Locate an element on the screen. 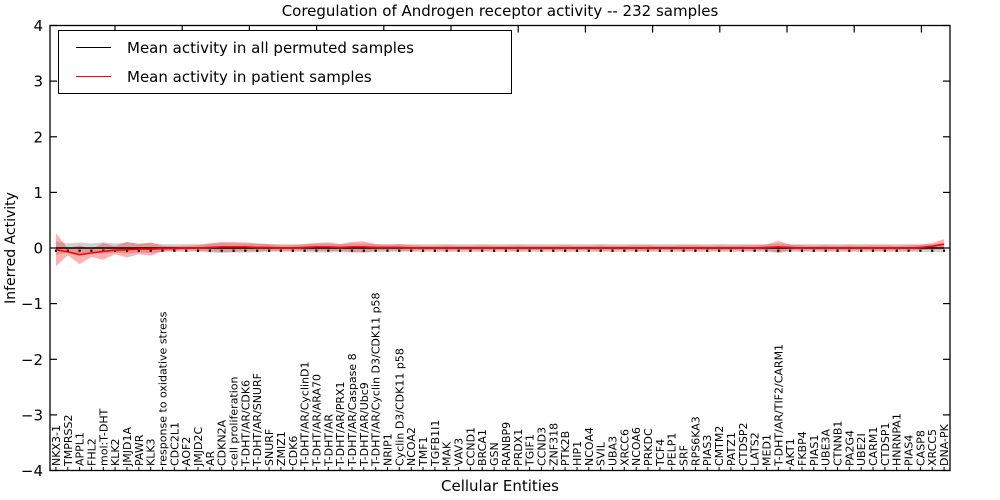 This screenshot has width=1000, height=500. x-tick-label: KLK2 is located at coordinates (115, 452).